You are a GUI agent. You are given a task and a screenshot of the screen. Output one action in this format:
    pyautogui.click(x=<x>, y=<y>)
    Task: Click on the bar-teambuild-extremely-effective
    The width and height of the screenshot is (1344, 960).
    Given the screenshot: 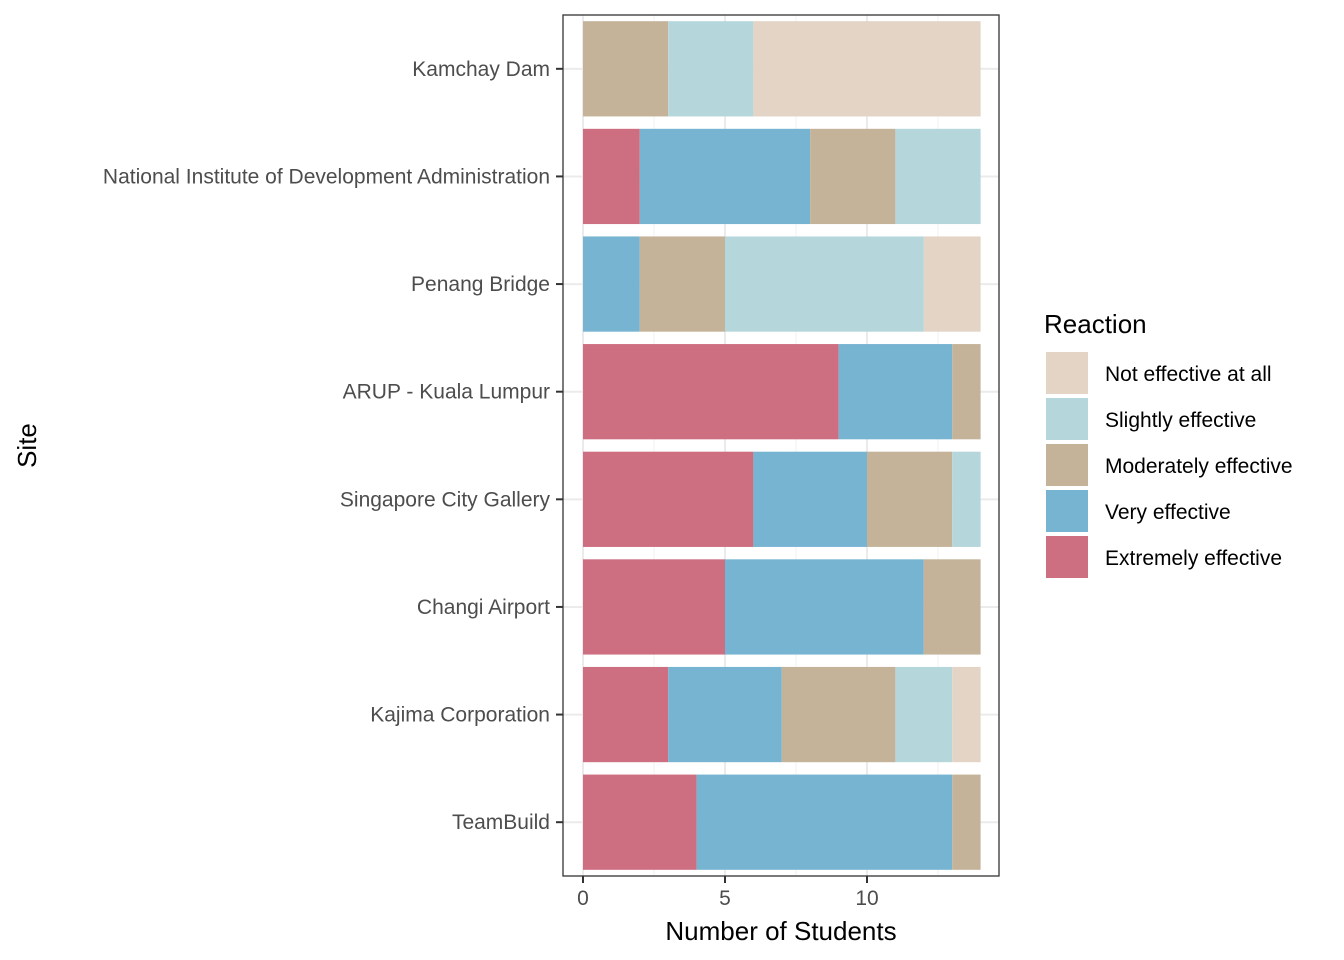 What is the action you would take?
    pyautogui.click(x=640, y=822)
    